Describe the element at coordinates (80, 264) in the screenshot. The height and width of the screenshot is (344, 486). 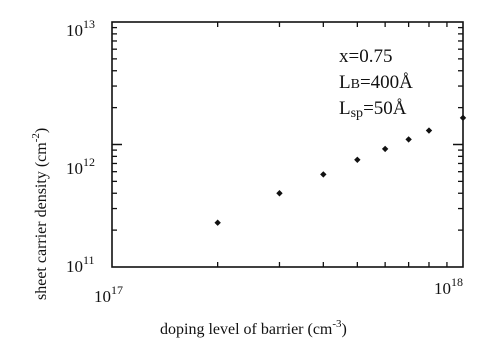
I see `y-tick-label-1e11: 1011` at that location.